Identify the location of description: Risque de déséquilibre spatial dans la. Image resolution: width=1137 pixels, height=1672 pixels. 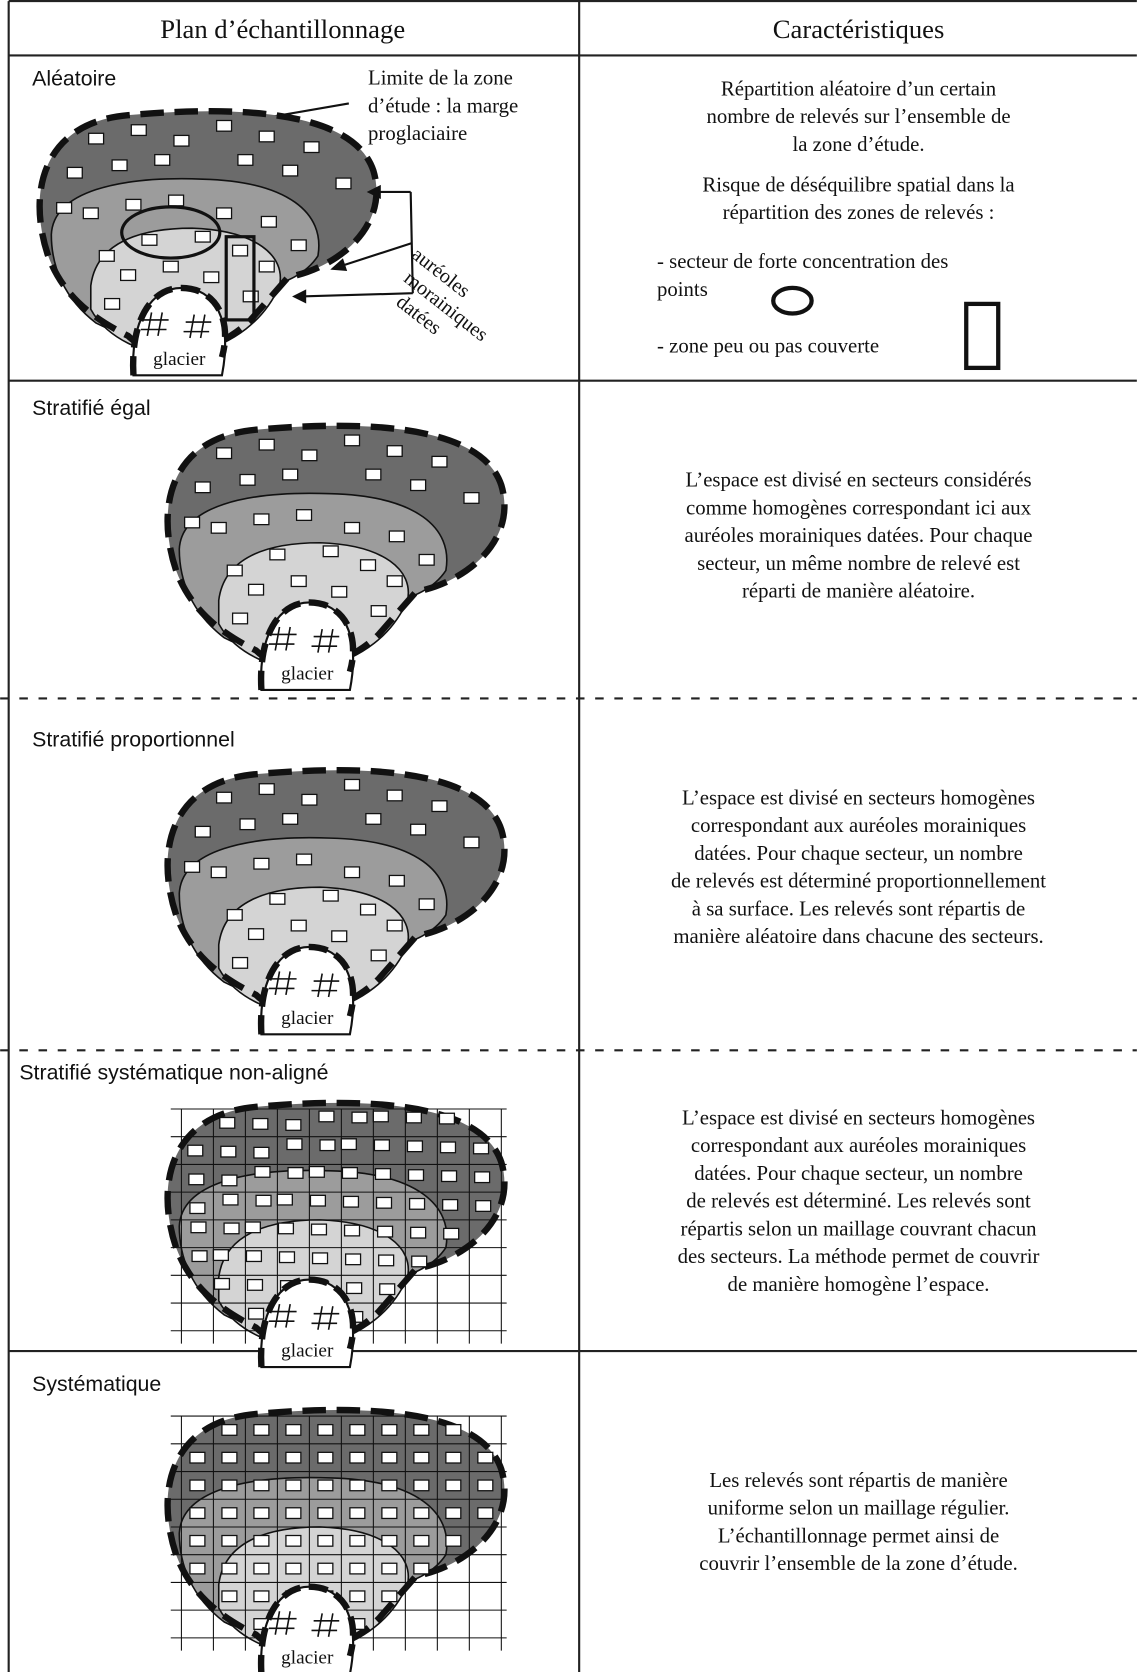
(858, 184).